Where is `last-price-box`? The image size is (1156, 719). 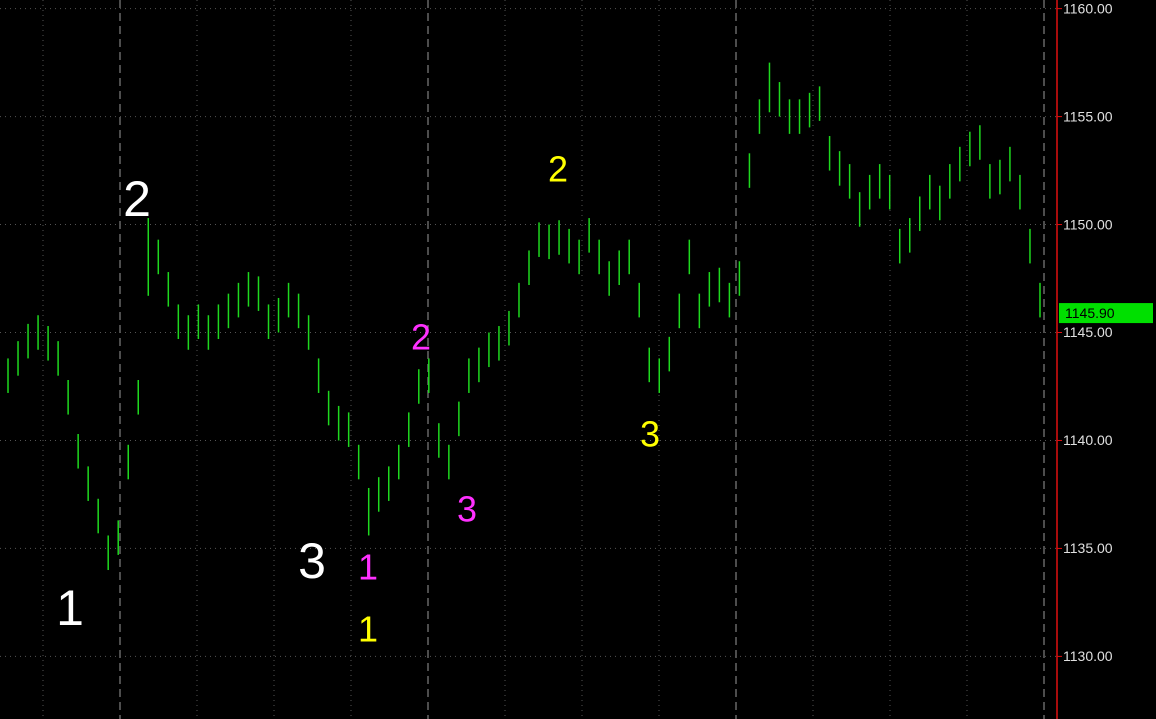
last-price-box is located at coordinates (1106, 313).